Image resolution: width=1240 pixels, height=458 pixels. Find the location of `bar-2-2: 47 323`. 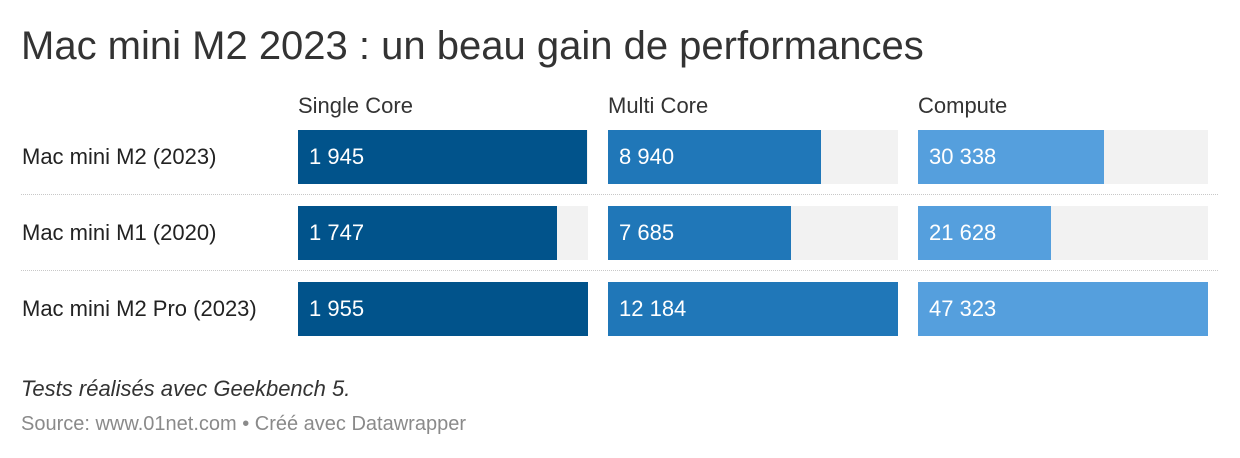

bar-2-2: 47 323 is located at coordinates (1063, 309).